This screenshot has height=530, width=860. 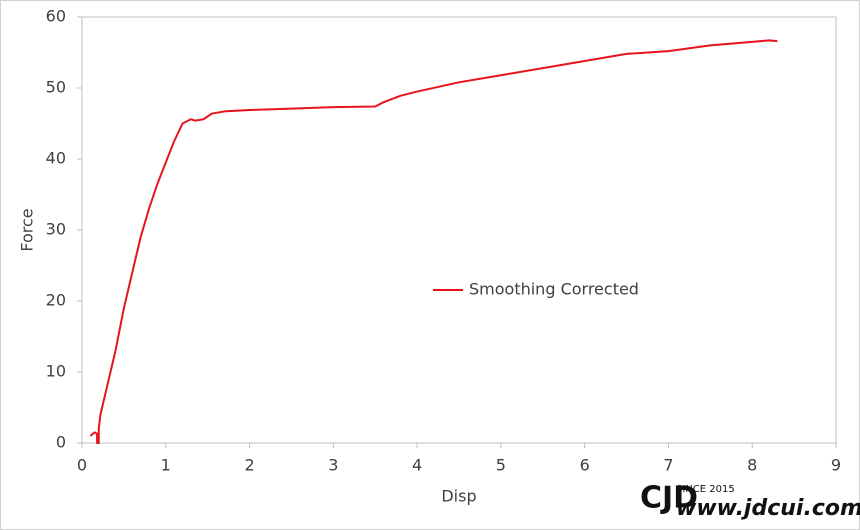 I want to click on y-tick-label: 60, so click(x=56, y=16).